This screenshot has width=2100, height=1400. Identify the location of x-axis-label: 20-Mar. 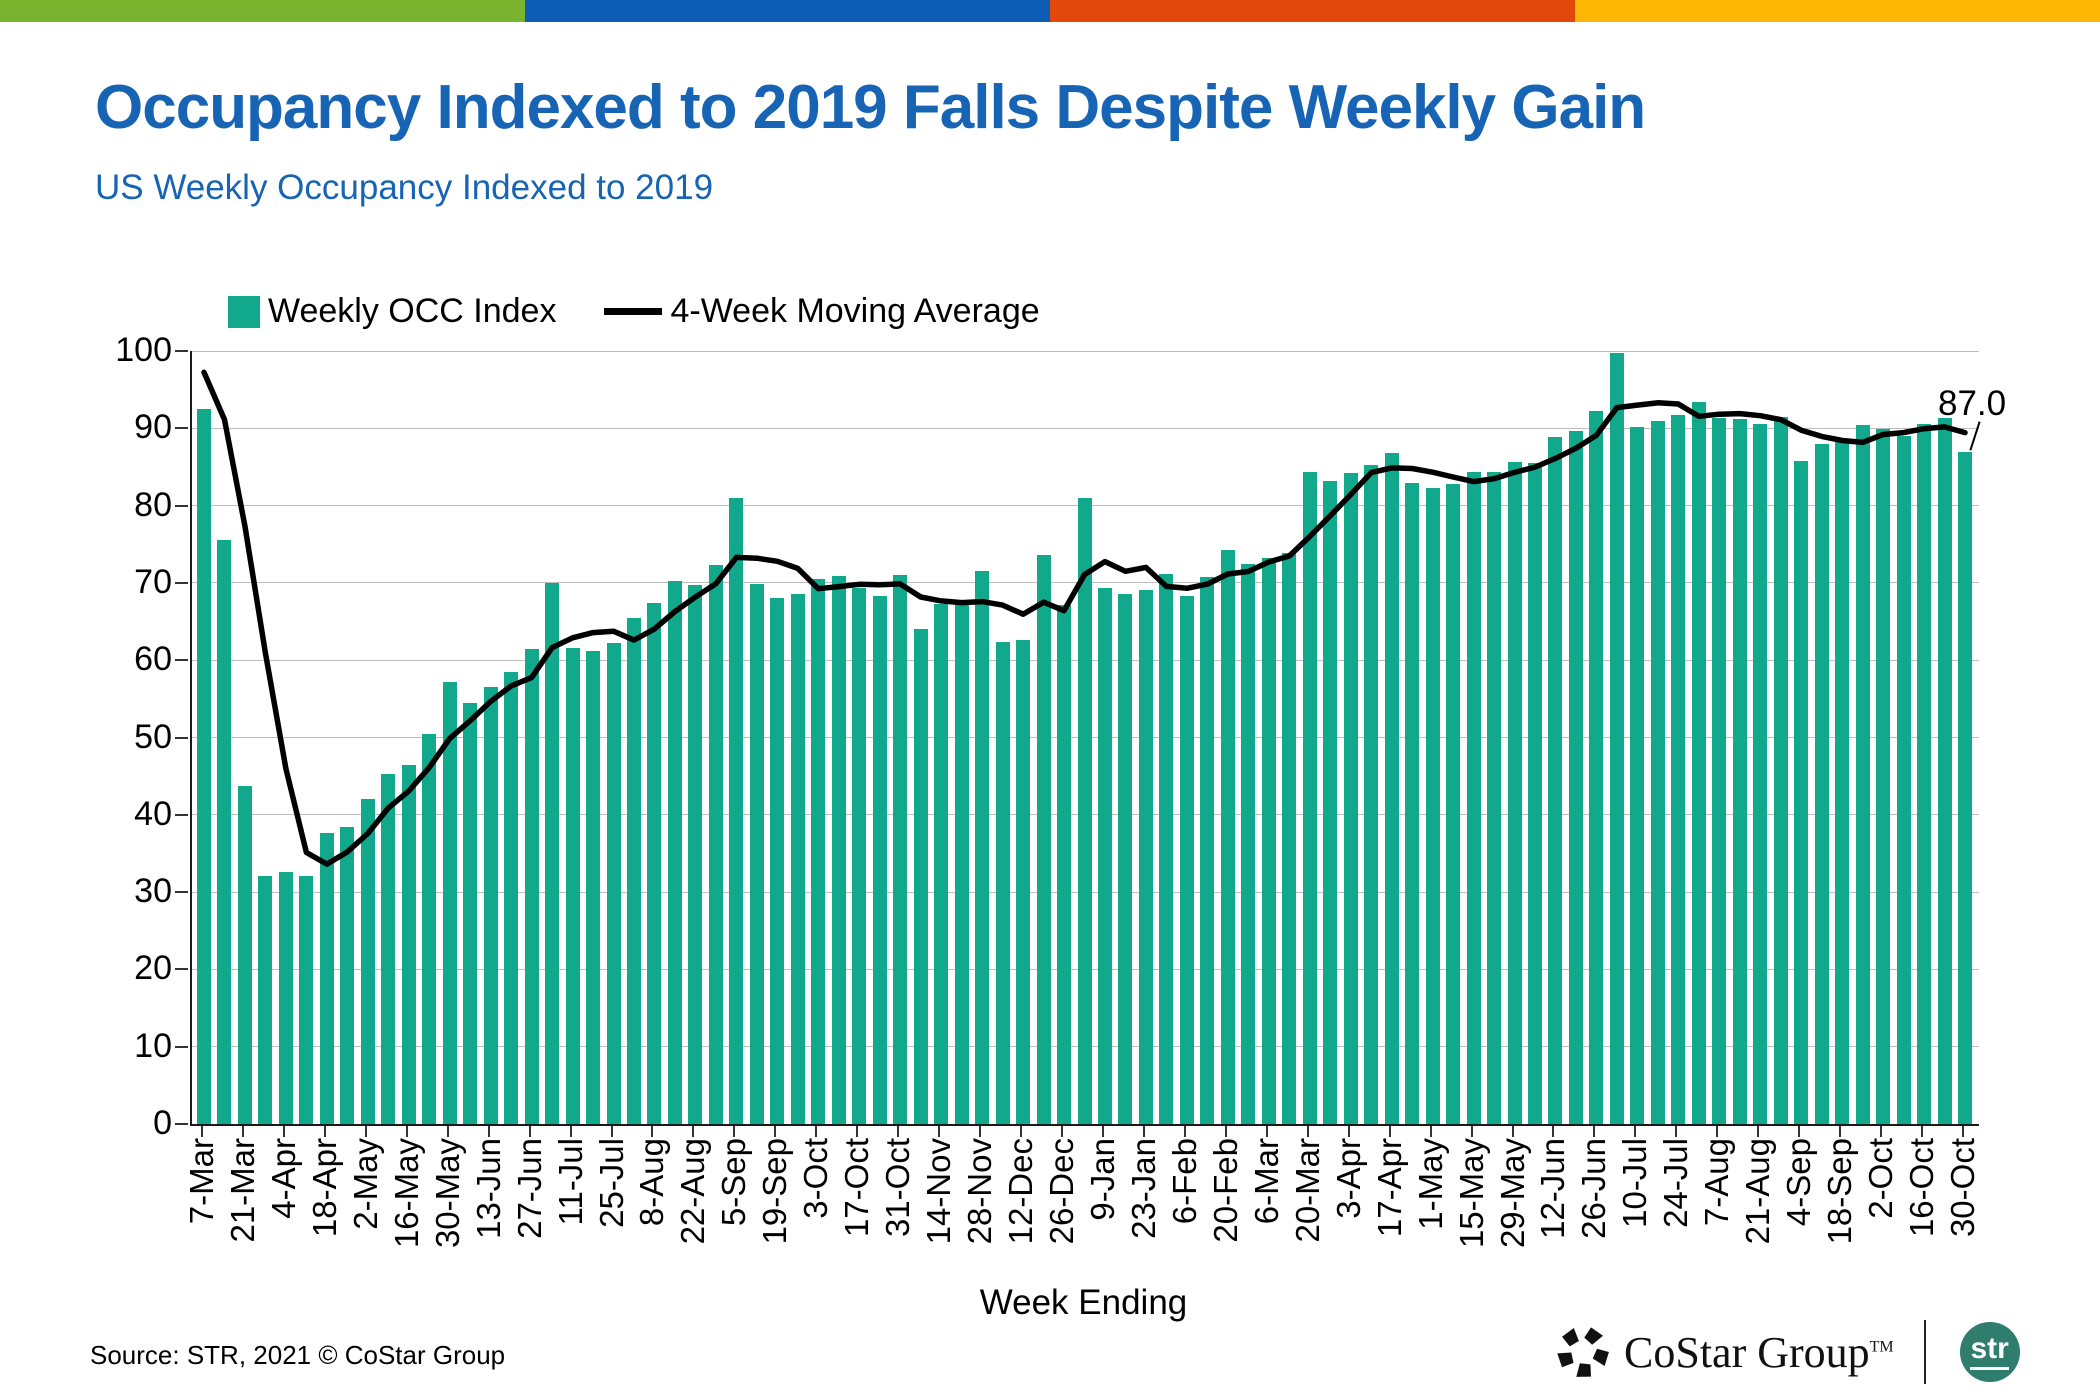
(1307, 1190).